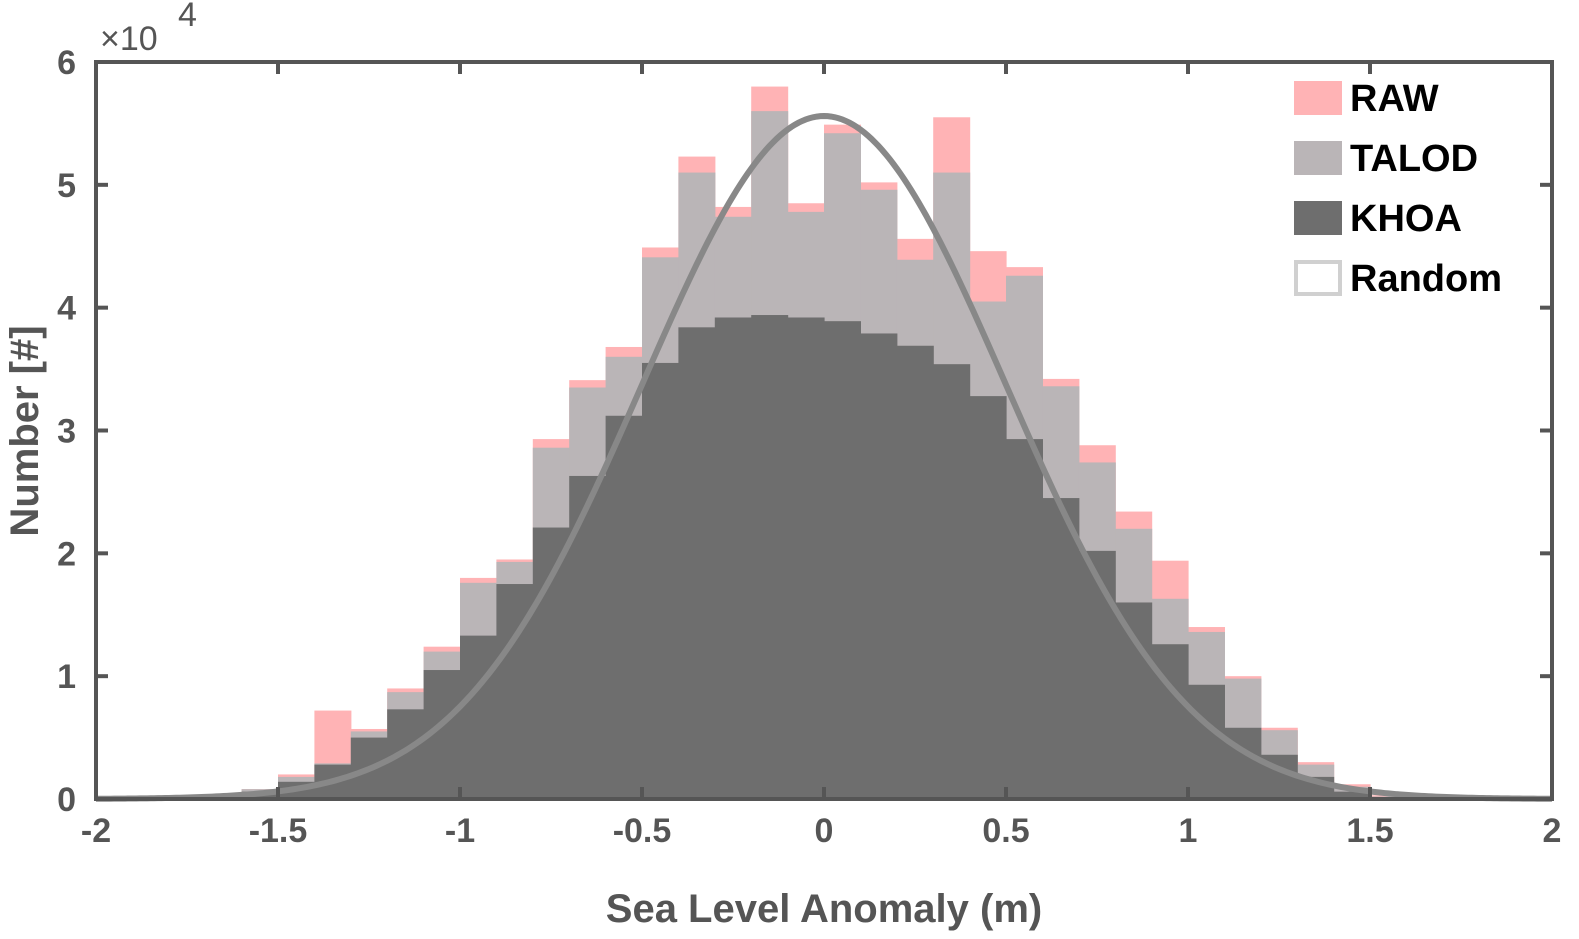 This screenshot has width=1579, height=939. What do you see at coordinates (1406, 219) in the screenshot?
I see `legend-label-khoa: KHOA` at bounding box center [1406, 219].